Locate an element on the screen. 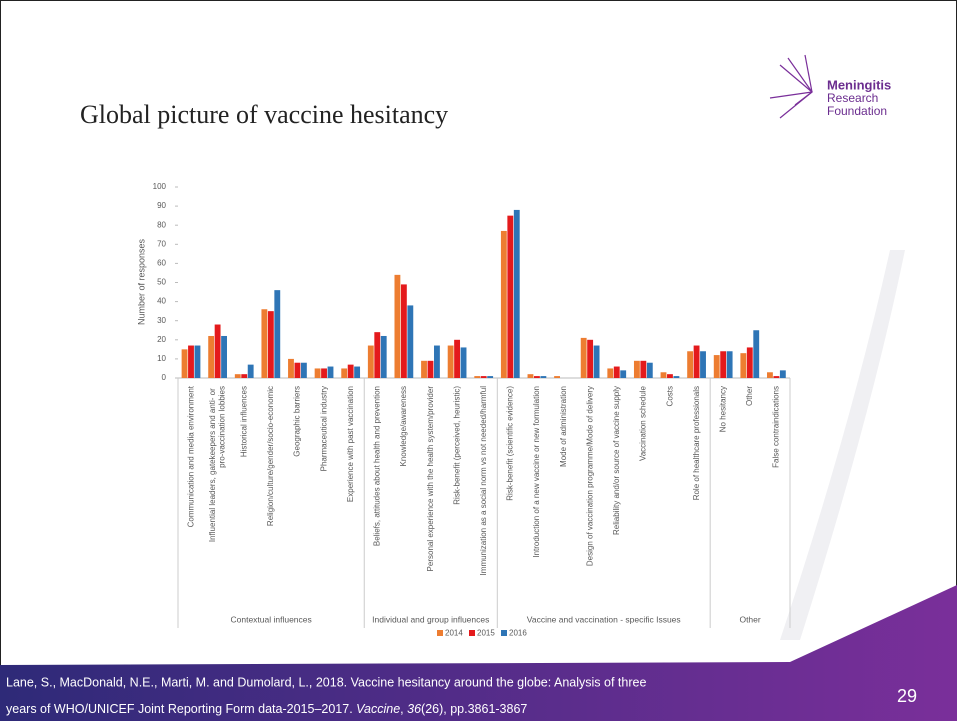  x-tick-label: Historical influences is located at coordinates (244, 421).